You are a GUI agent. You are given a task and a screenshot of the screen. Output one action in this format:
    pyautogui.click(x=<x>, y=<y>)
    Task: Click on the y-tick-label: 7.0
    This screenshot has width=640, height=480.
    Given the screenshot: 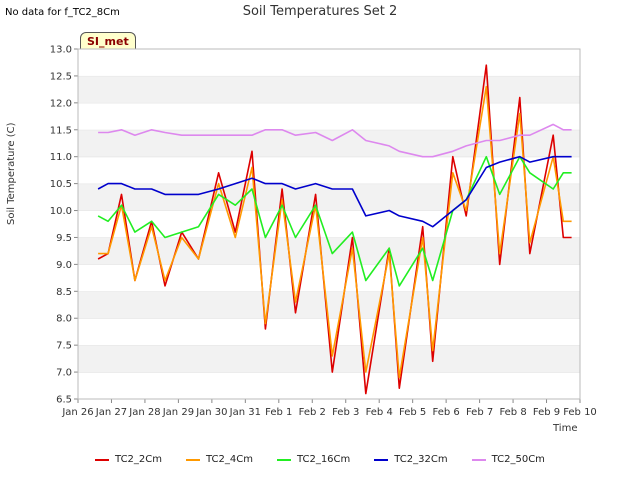 What is the action you would take?
    pyautogui.click(x=64, y=373)
    